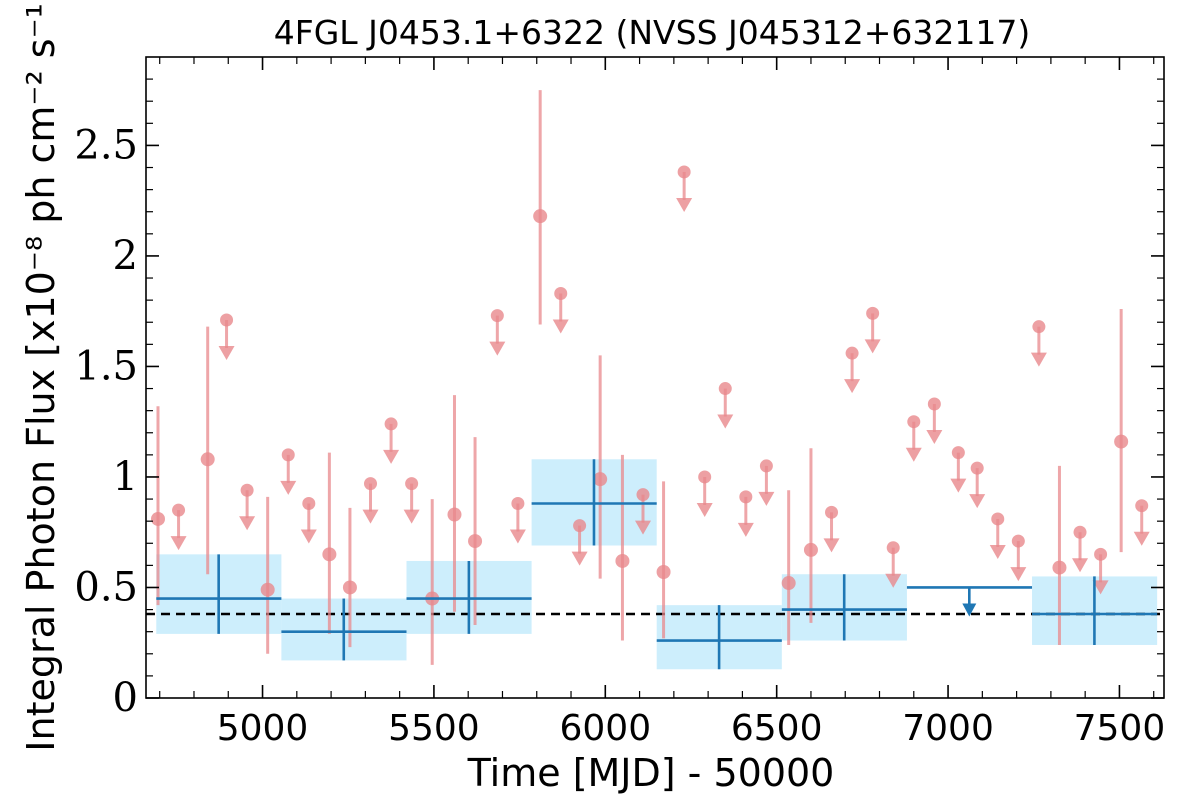  What do you see at coordinates (106, 145) in the screenshot?
I see `y-tick-label: 2.5` at bounding box center [106, 145].